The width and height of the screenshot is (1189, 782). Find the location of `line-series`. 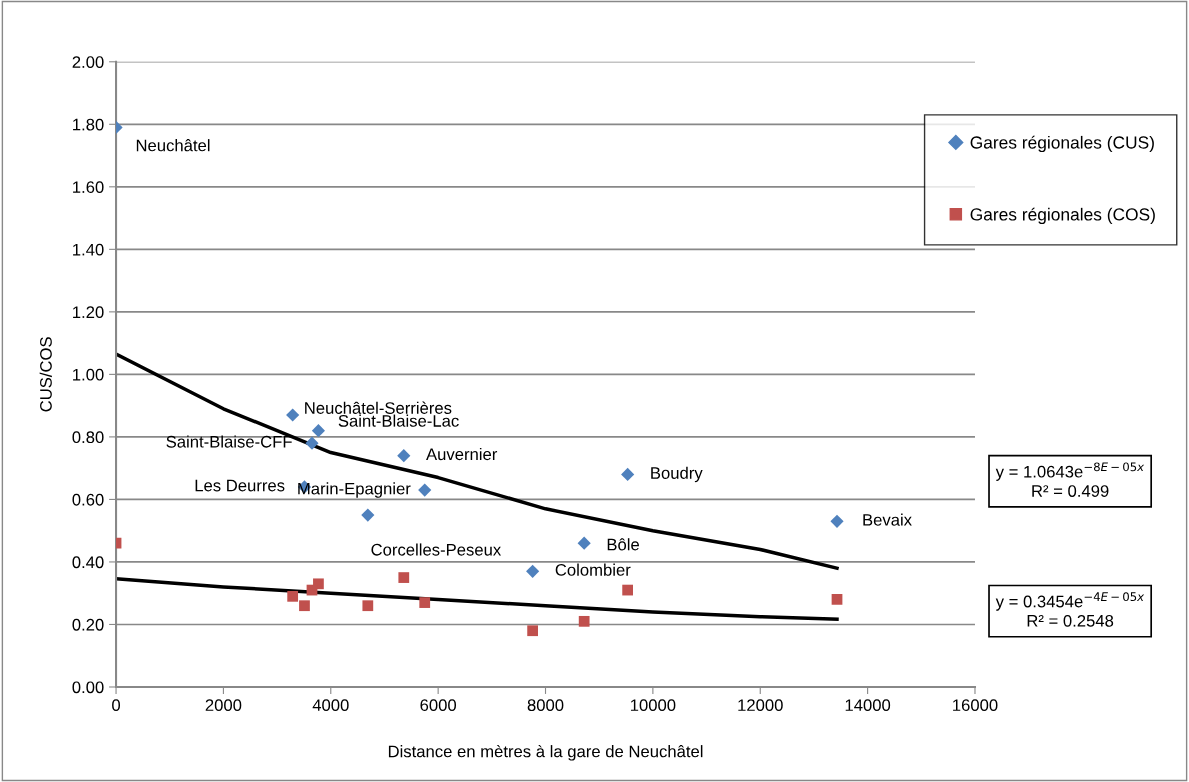

line-series is located at coordinates (477, 599).